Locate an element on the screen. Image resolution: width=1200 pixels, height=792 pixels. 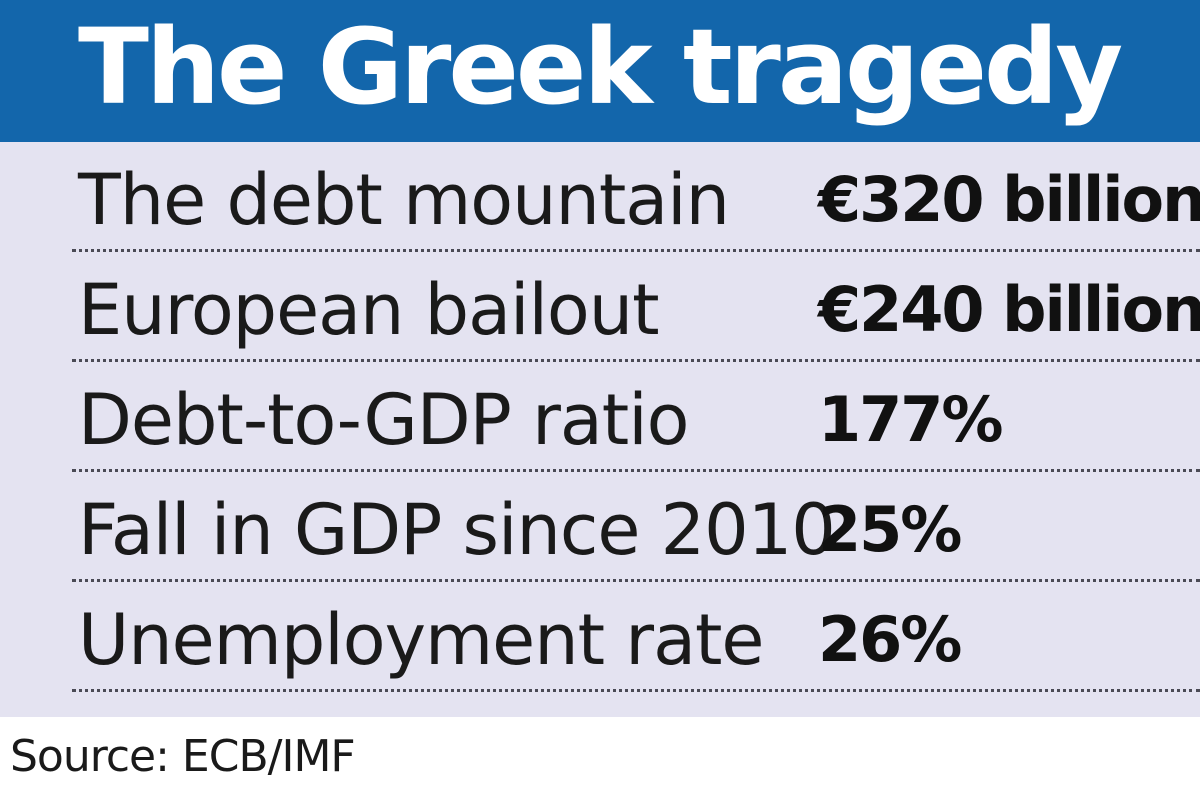
source-note: Source: ECB/IMF is located at coordinates (183, 756).